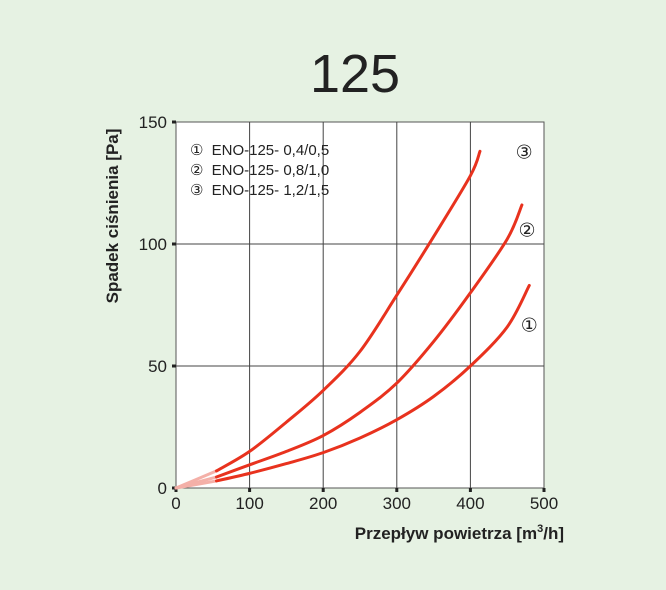 The image size is (666, 590). I want to click on x-tick-label-100: 100, so click(249, 503).